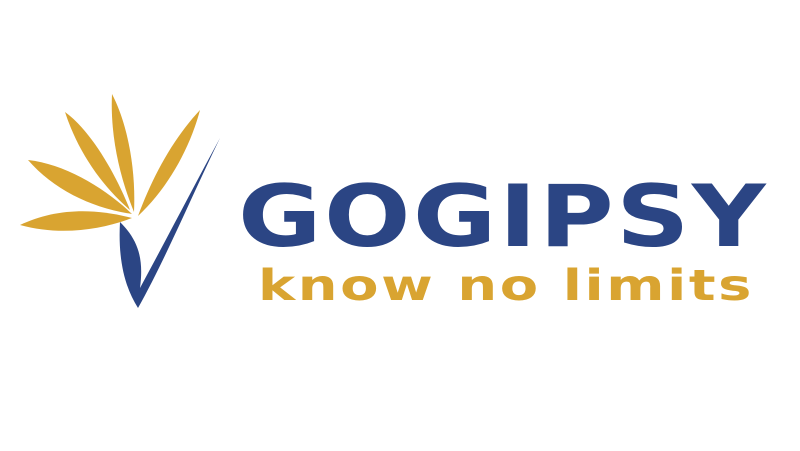 This screenshot has height=451, width=800. Describe the element at coordinates (503, 217) in the screenshot. I see `brand-name: GoGipsy` at that location.